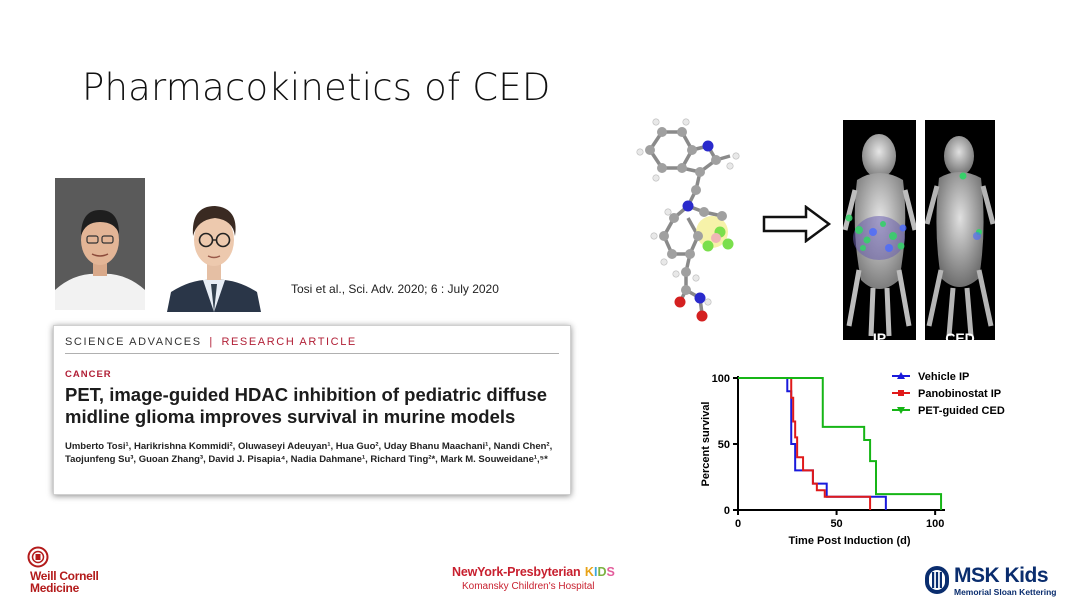 The width and height of the screenshot is (1080, 606). What do you see at coordinates (935, 524) in the screenshot?
I see `x-tick-label-100: 100` at bounding box center [935, 524].